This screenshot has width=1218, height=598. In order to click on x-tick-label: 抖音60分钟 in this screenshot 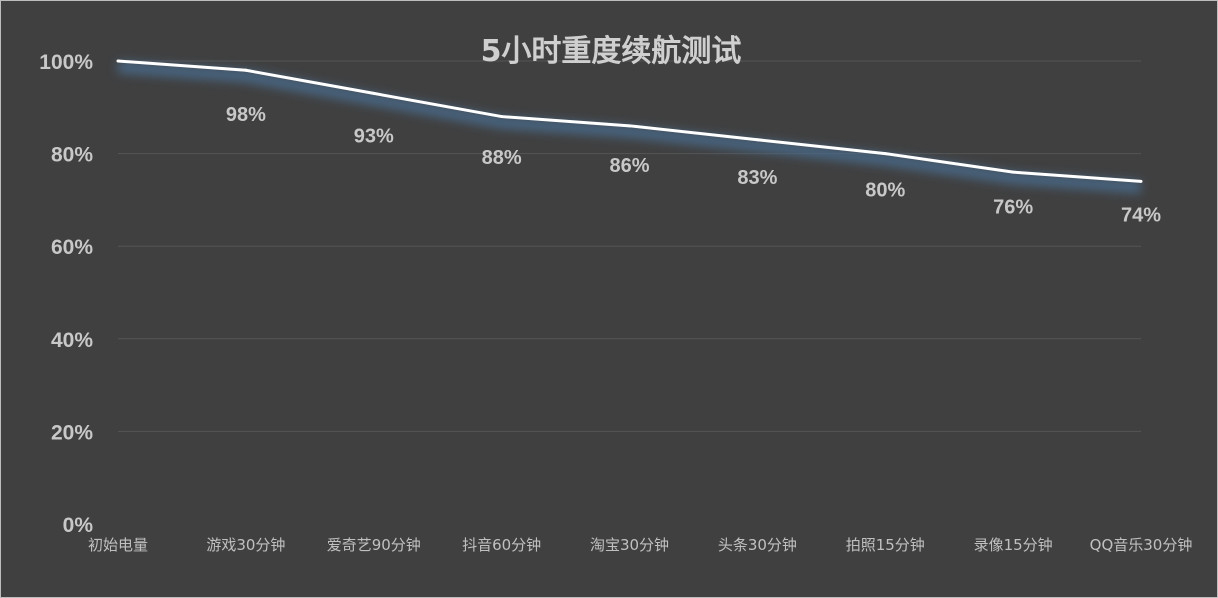, I will do `click(501, 545)`.